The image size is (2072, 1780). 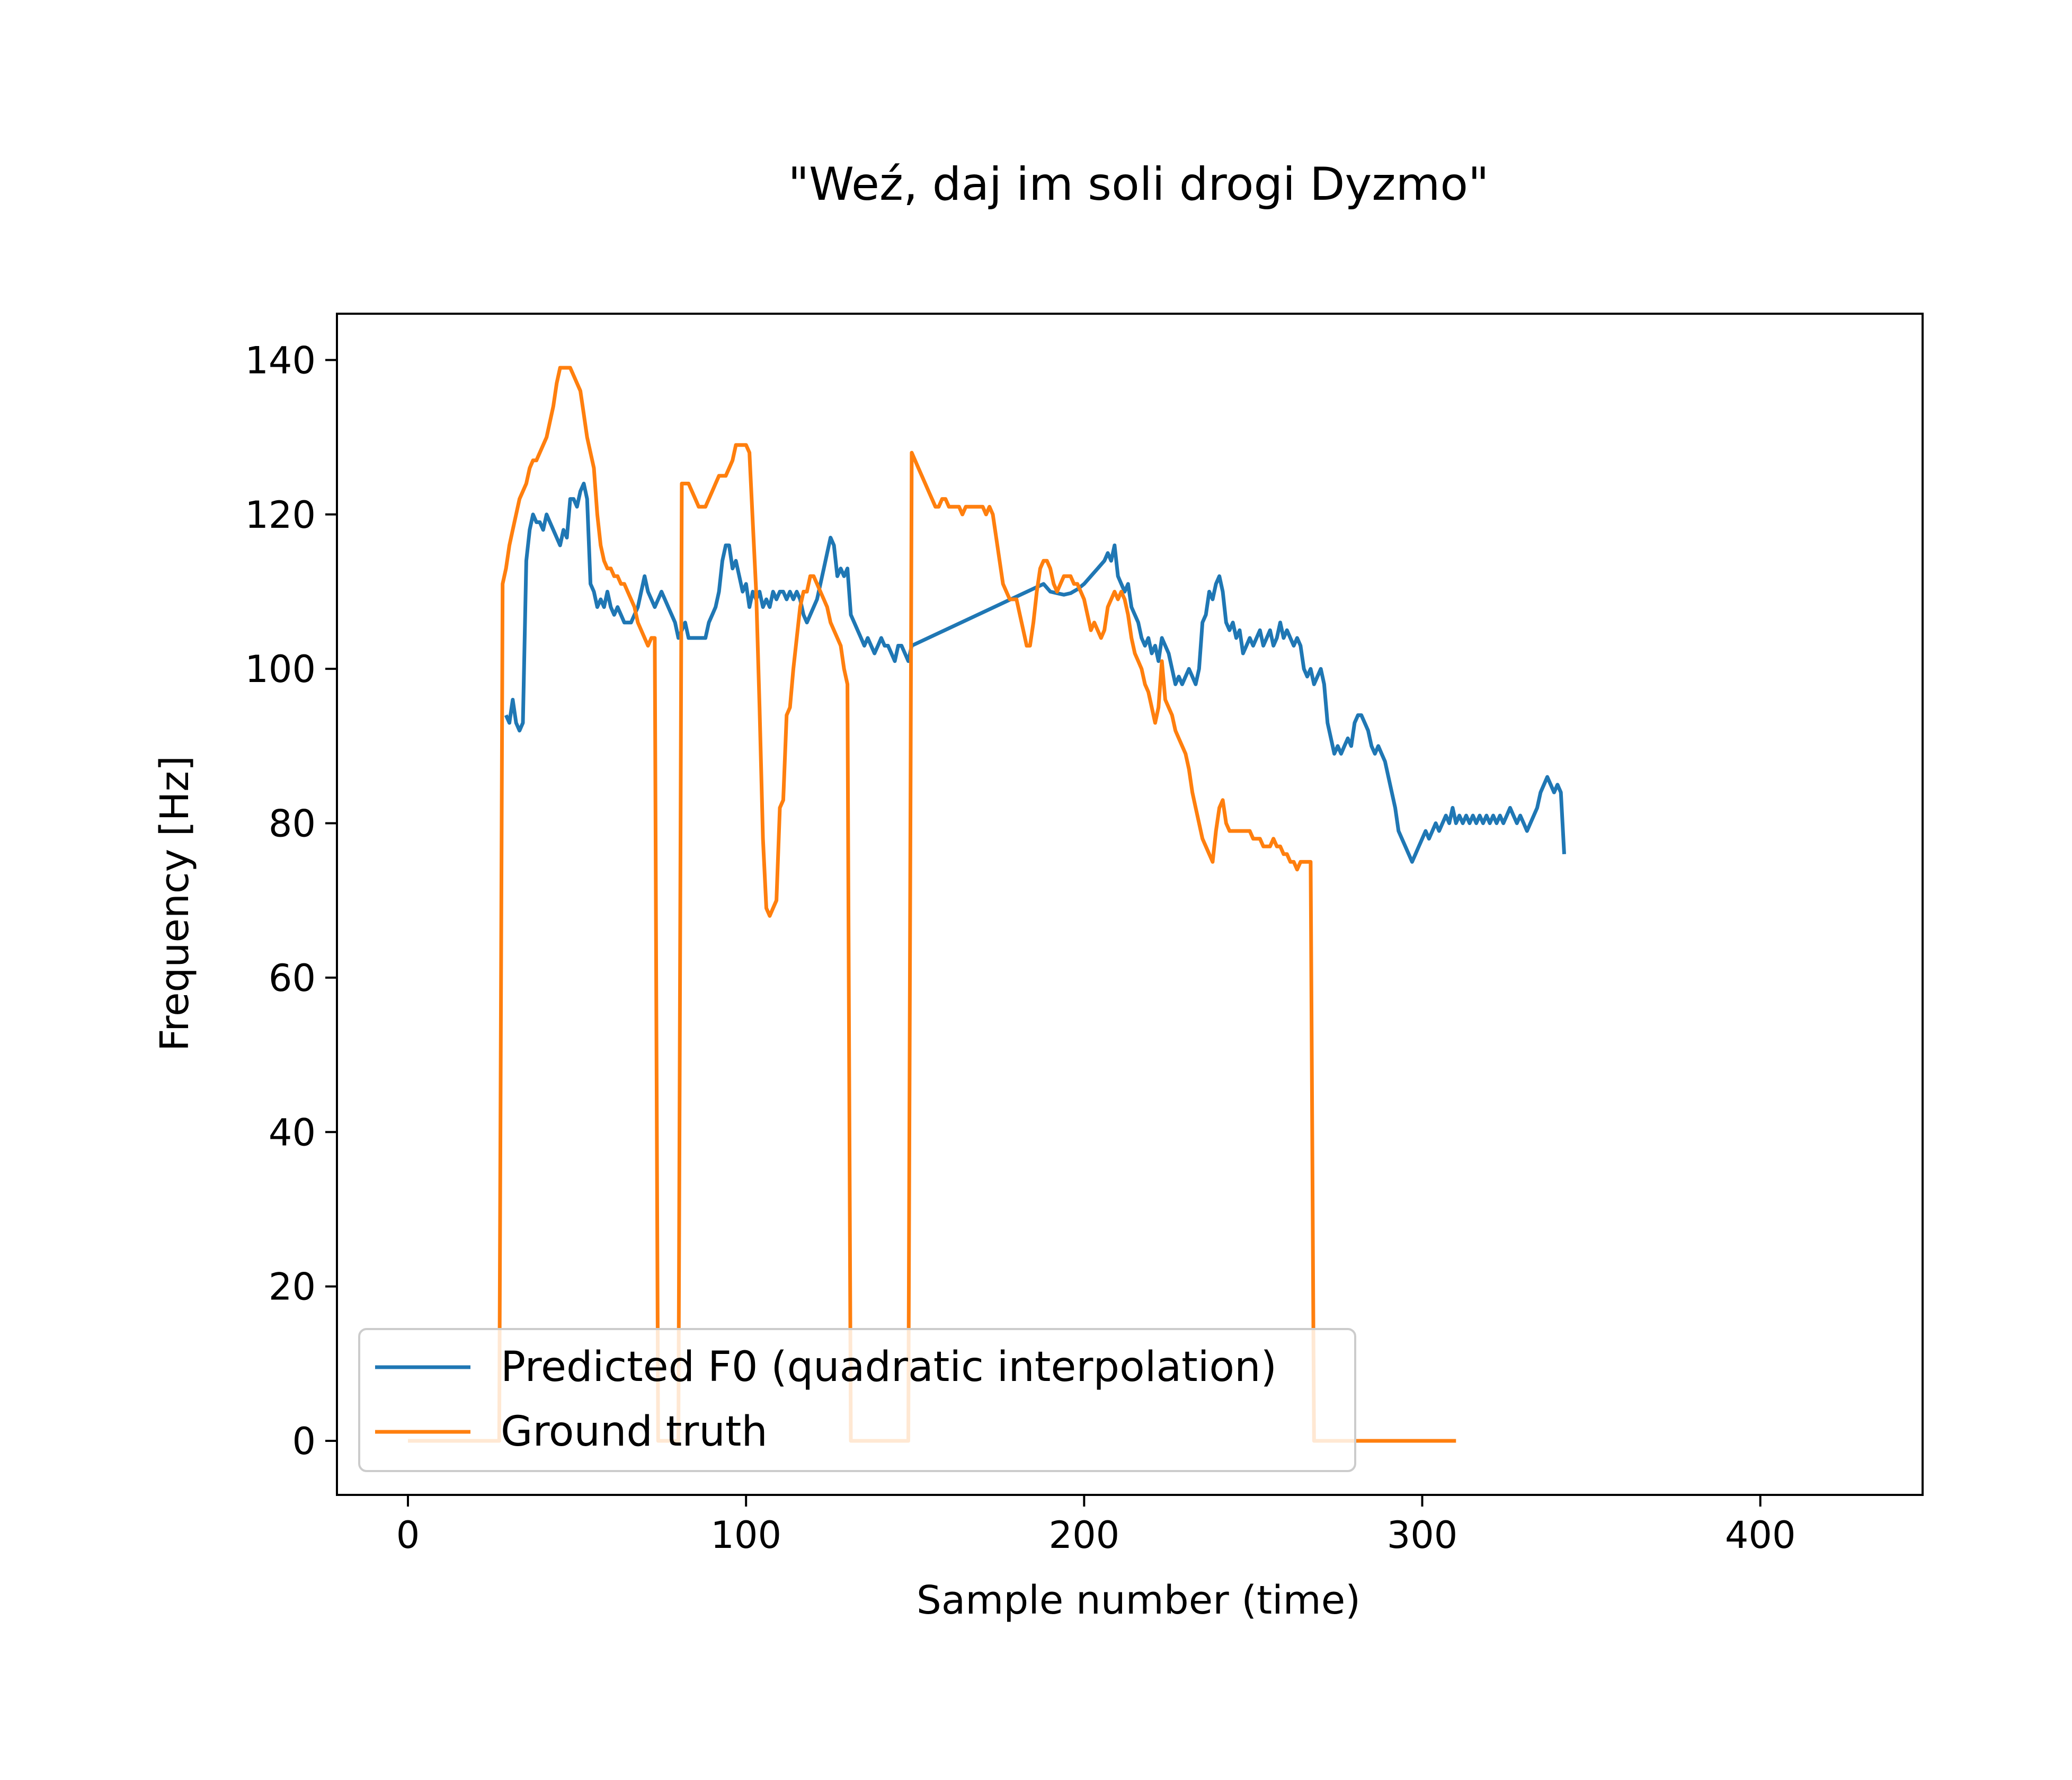 What do you see at coordinates (175, 903) in the screenshot?
I see `y-axis-label: Frequency [Hz]` at bounding box center [175, 903].